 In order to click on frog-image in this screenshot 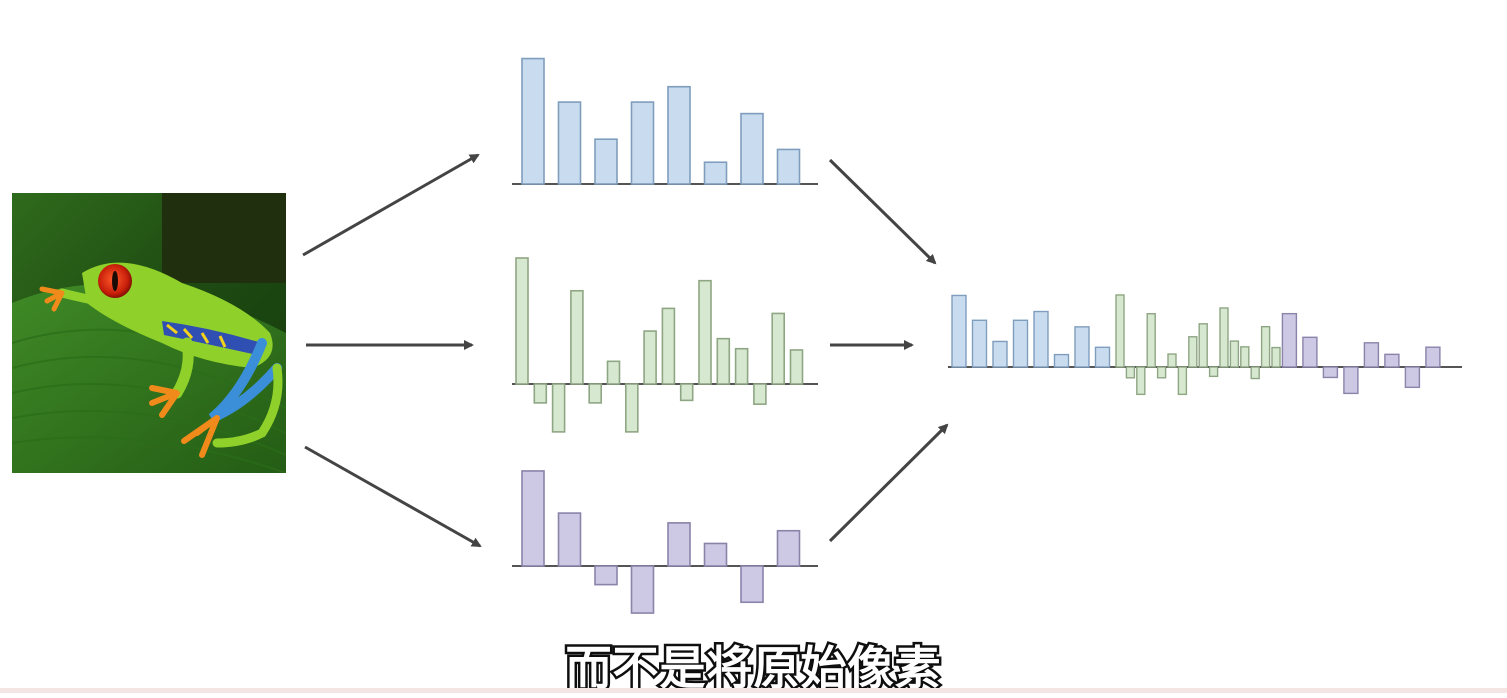, I will do `click(149, 333)`.